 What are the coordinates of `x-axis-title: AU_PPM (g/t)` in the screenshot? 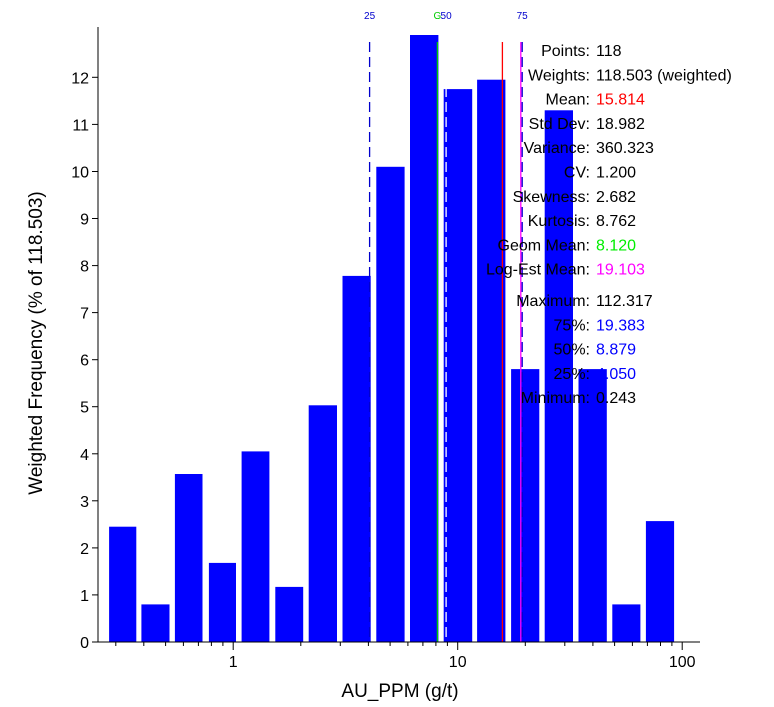 It's located at (399, 691).